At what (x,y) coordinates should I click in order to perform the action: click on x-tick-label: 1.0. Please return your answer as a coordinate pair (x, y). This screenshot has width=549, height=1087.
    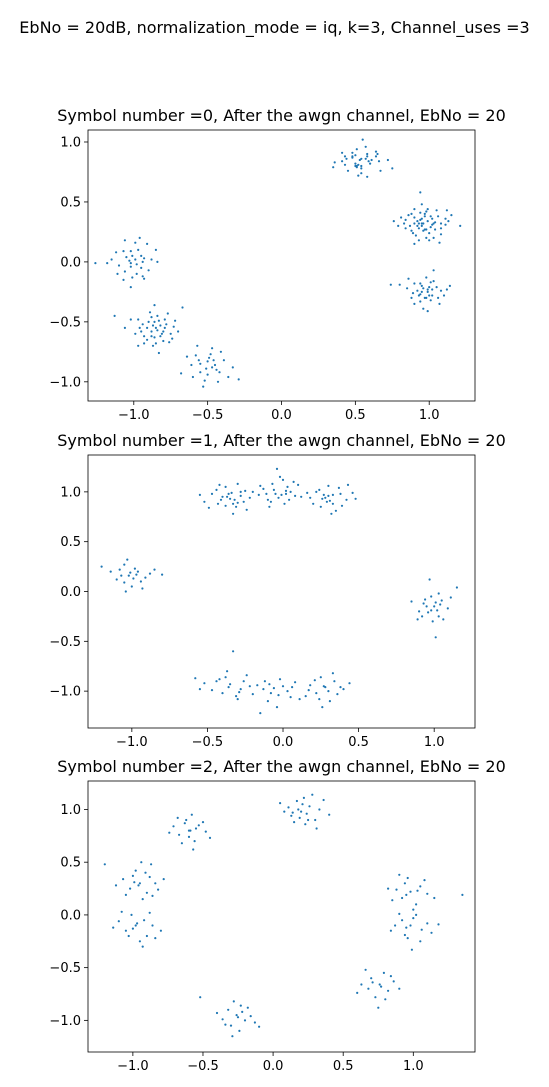
    Looking at the image, I should click on (413, 1066).